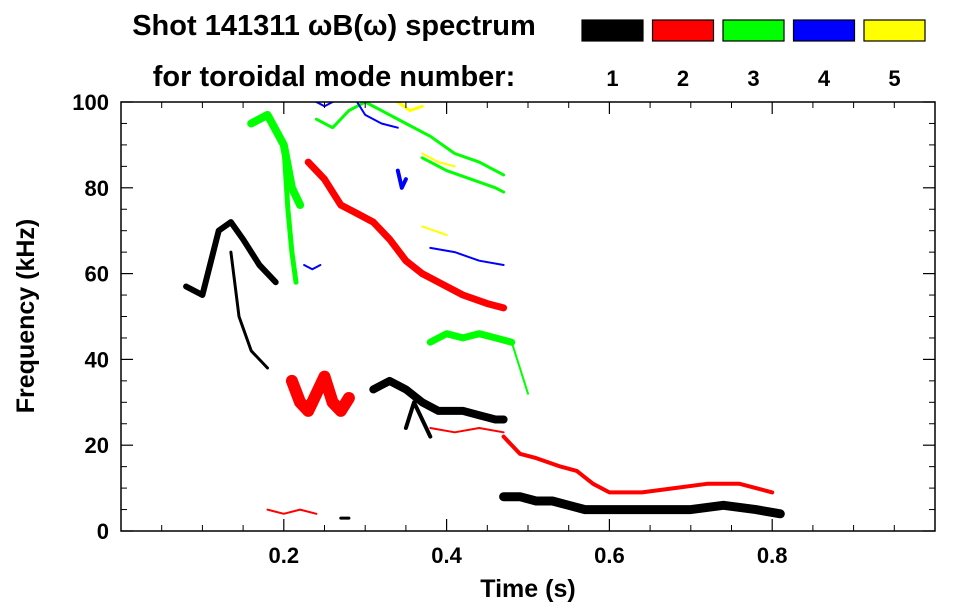 The height and width of the screenshot is (615, 963). What do you see at coordinates (824, 78) in the screenshot?
I see `legend-label-n4: 4` at bounding box center [824, 78].